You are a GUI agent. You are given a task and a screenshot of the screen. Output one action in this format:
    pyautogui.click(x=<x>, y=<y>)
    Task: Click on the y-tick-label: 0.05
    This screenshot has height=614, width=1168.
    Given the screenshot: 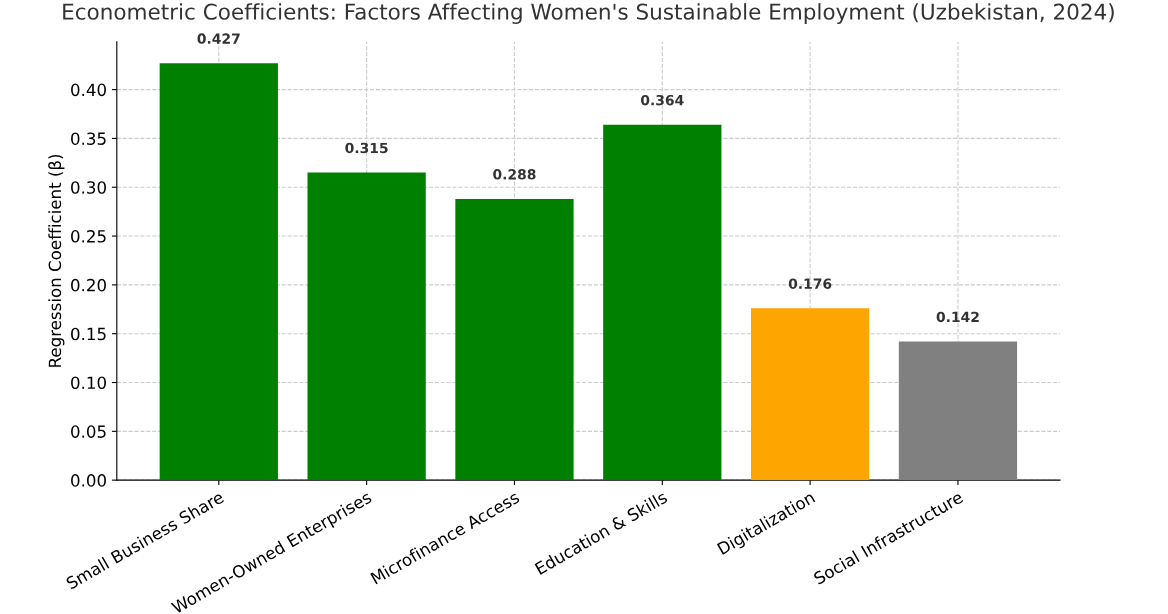 What is the action you would take?
    pyautogui.click(x=88, y=431)
    